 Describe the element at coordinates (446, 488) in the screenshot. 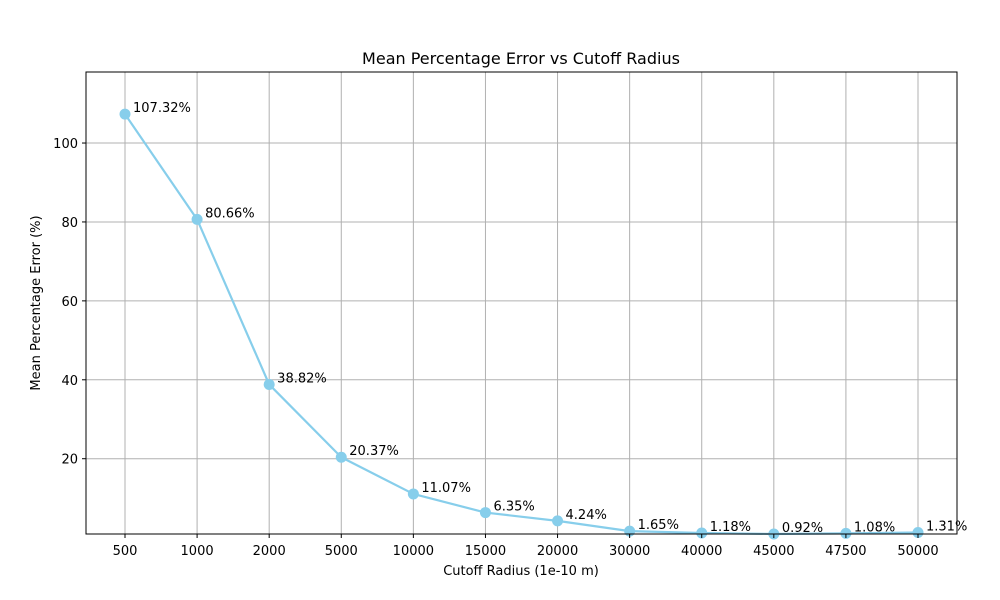

I see `data-label: 11.07%` at that location.